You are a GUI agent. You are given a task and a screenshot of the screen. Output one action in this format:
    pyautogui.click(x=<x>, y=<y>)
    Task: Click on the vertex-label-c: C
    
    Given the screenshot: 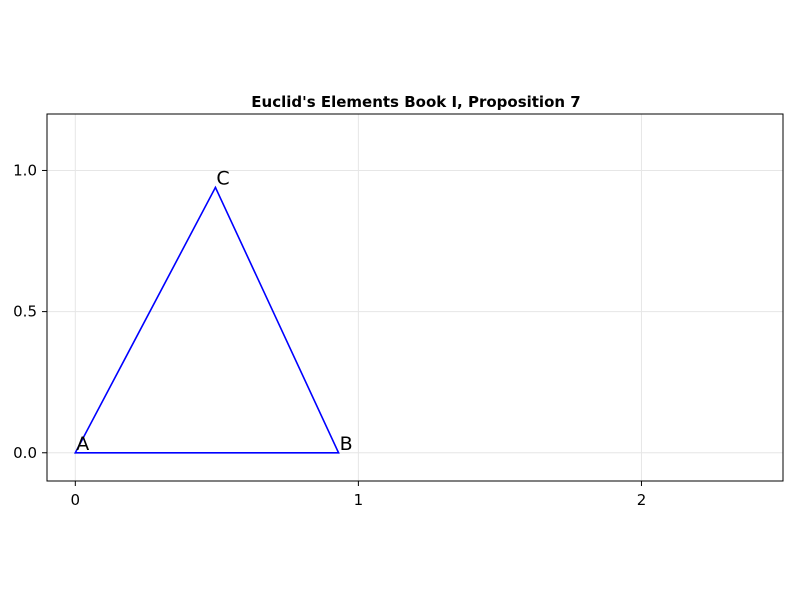 What is the action you would take?
    pyautogui.click(x=222, y=178)
    